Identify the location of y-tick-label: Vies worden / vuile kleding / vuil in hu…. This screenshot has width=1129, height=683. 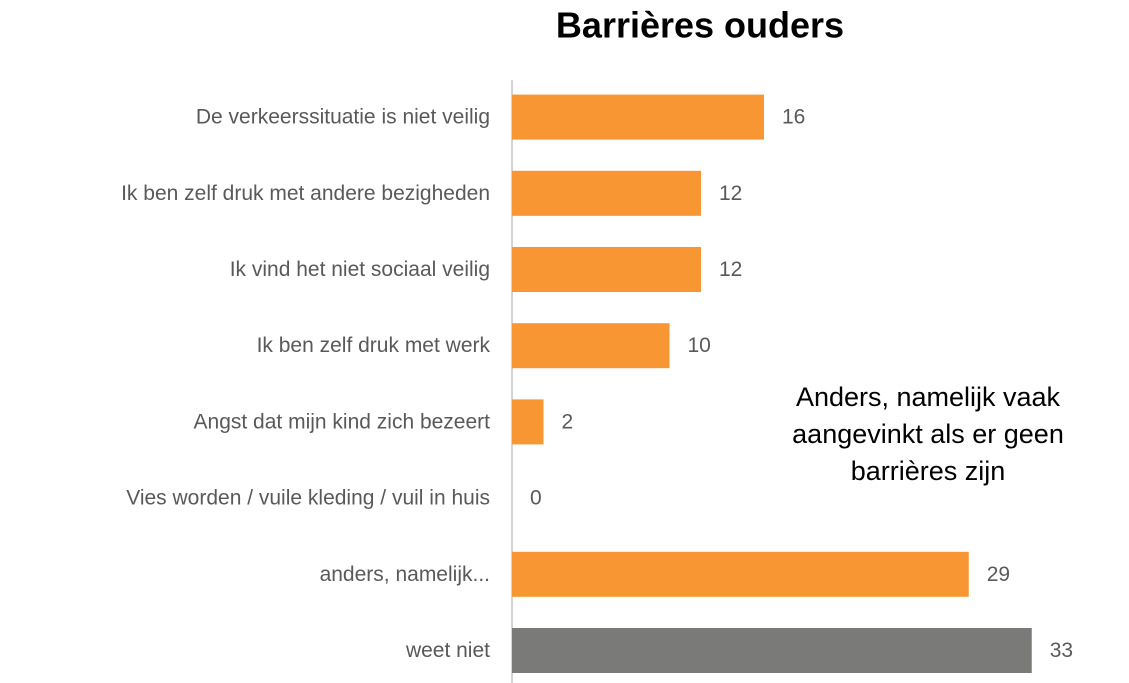
(308, 498).